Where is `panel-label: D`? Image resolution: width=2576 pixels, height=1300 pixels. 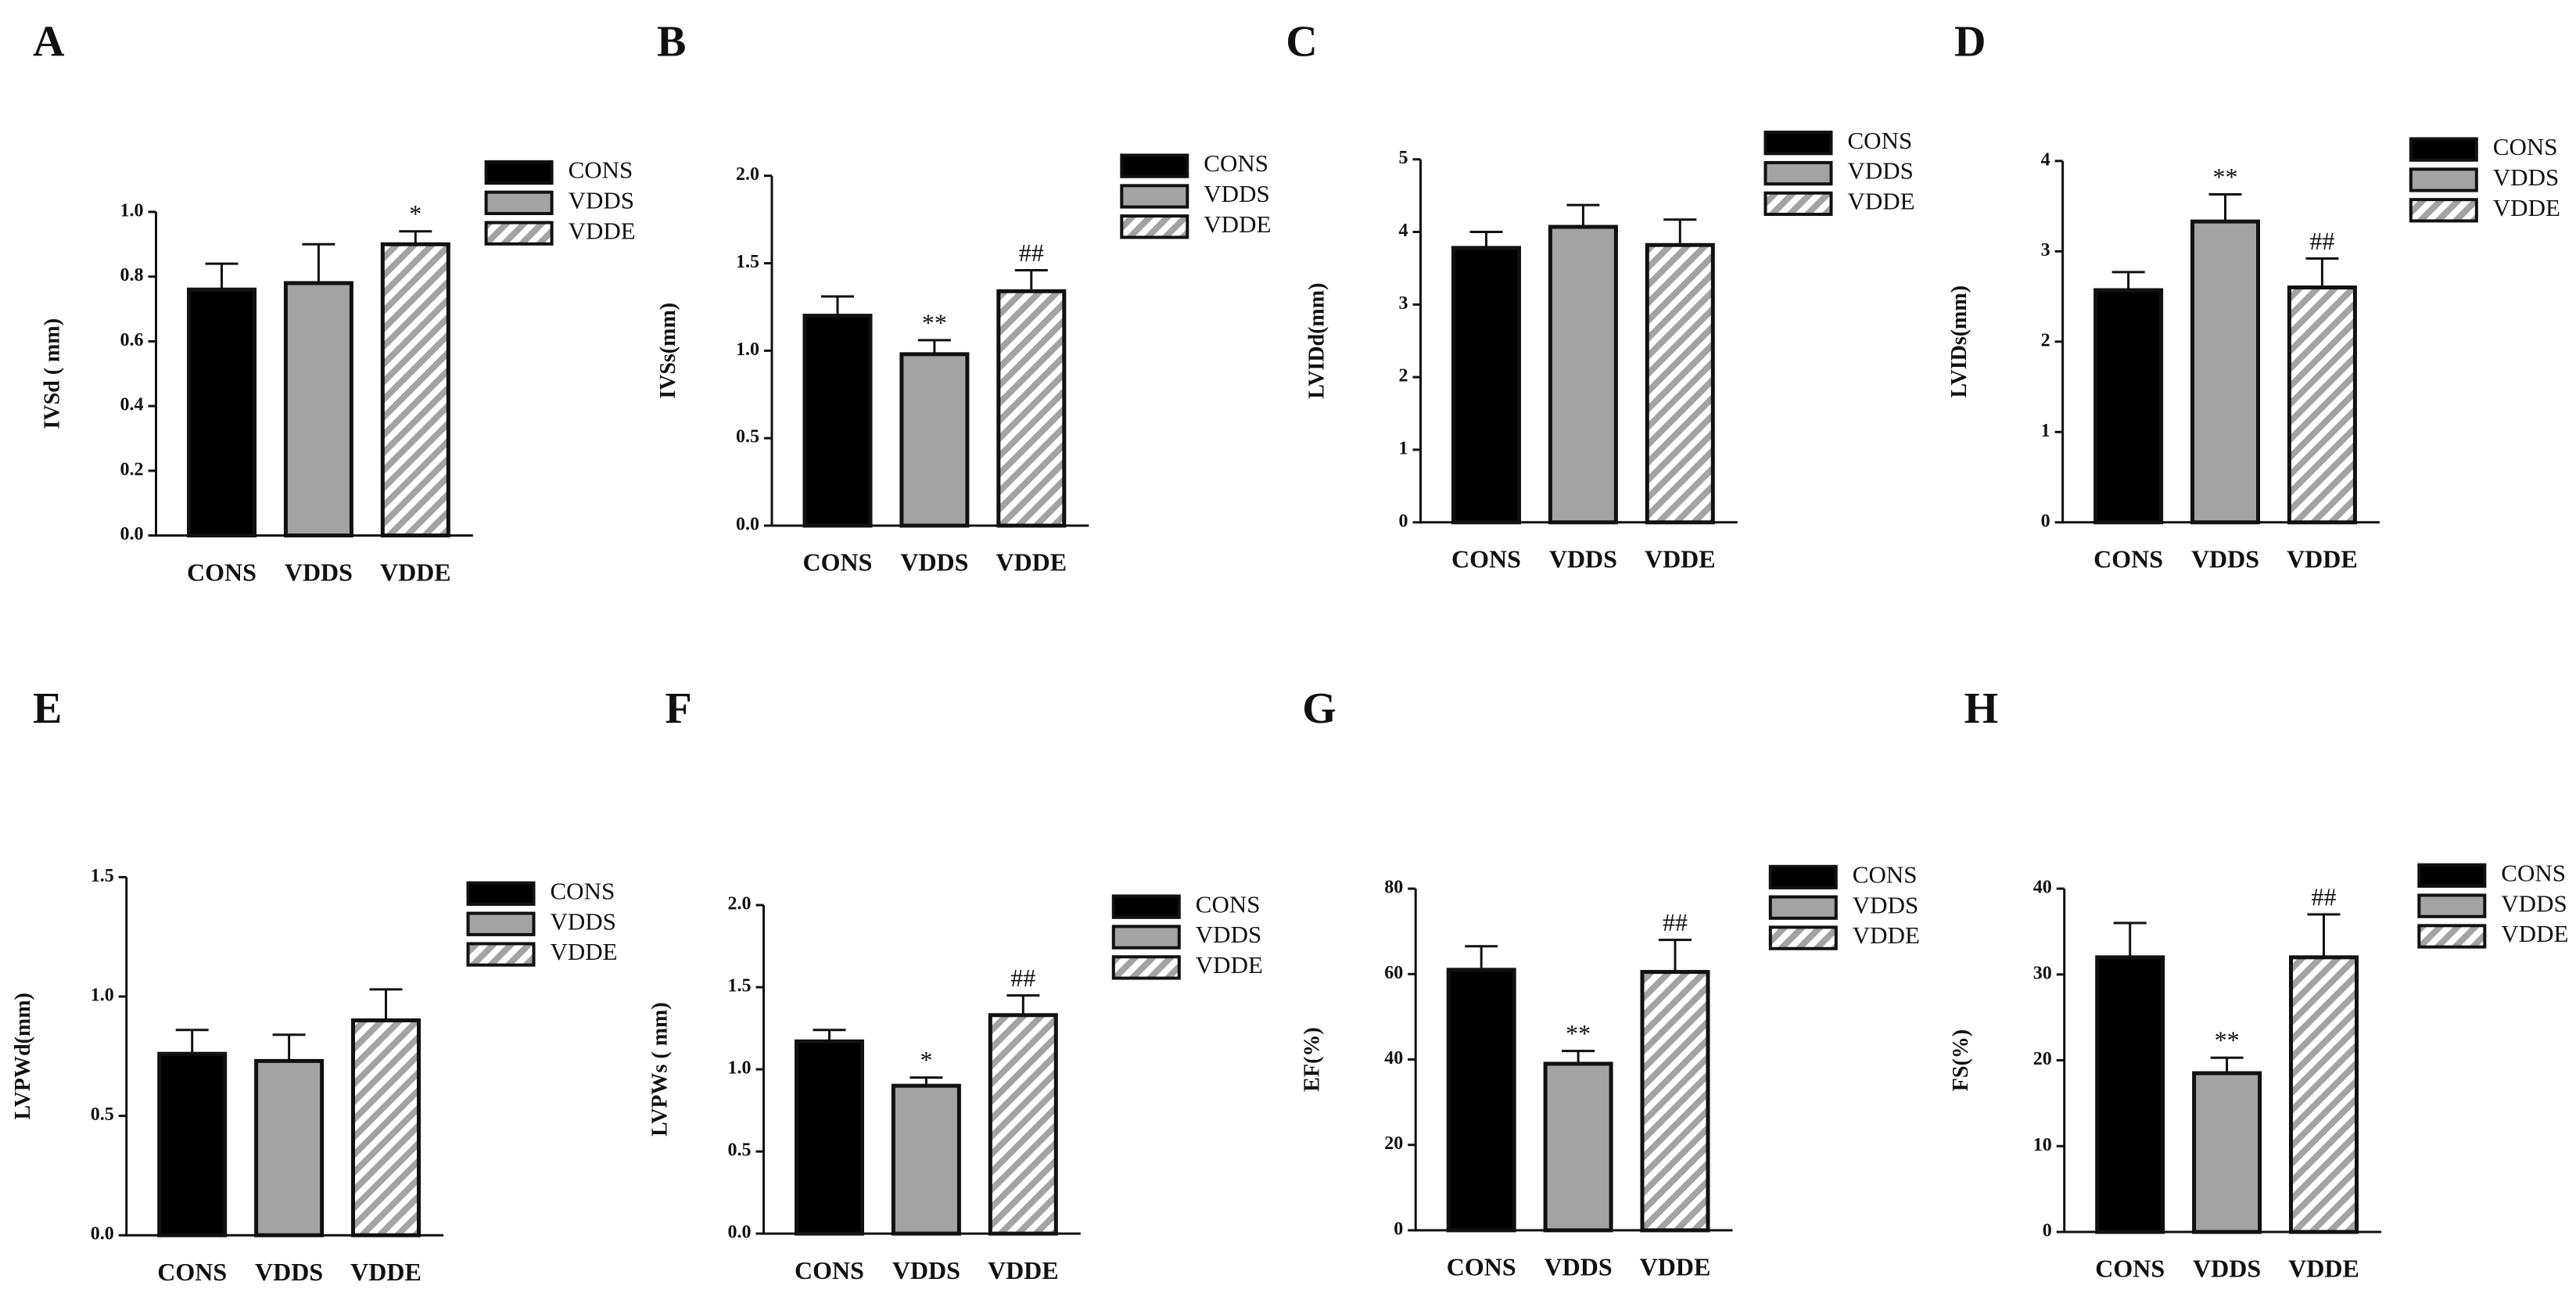
panel-label: D is located at coordinates (1970, 42).